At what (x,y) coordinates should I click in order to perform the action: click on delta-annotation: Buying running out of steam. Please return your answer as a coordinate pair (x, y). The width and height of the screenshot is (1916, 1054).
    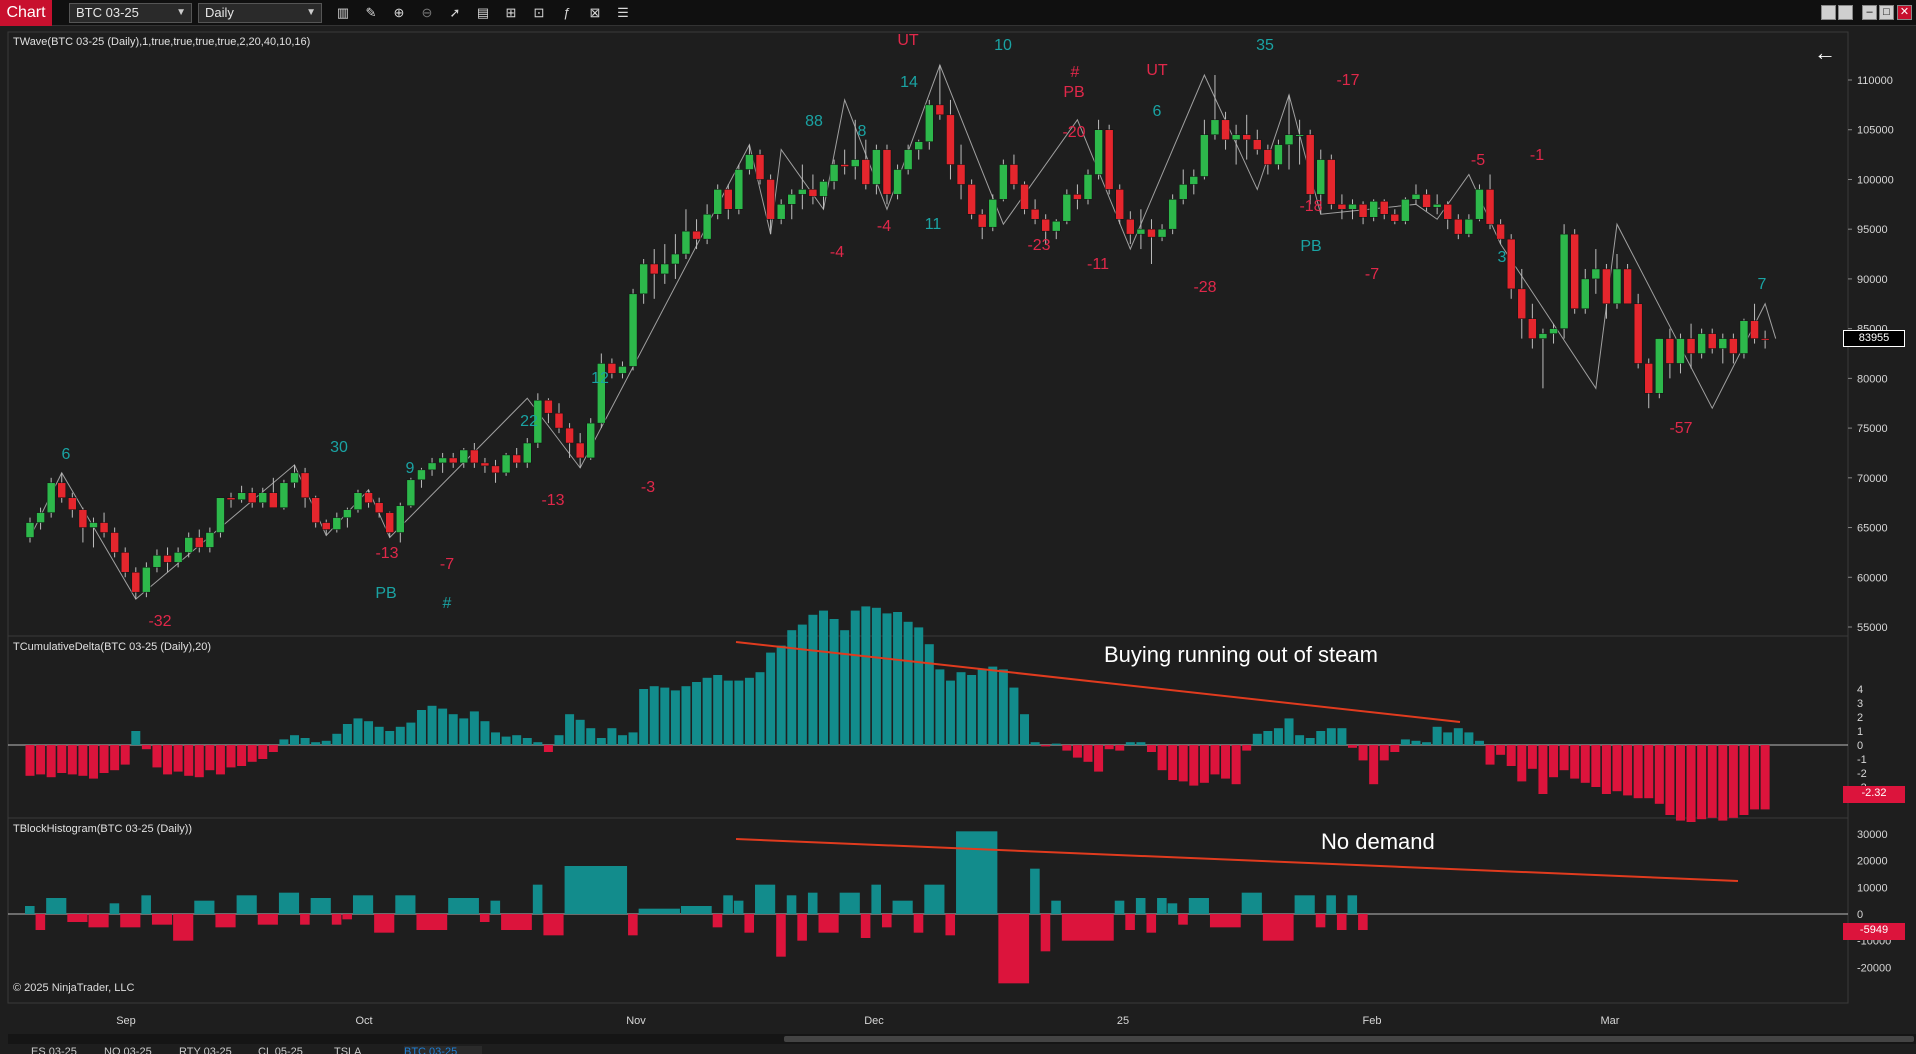
    Looking at the image, I should click on (1241, 654).